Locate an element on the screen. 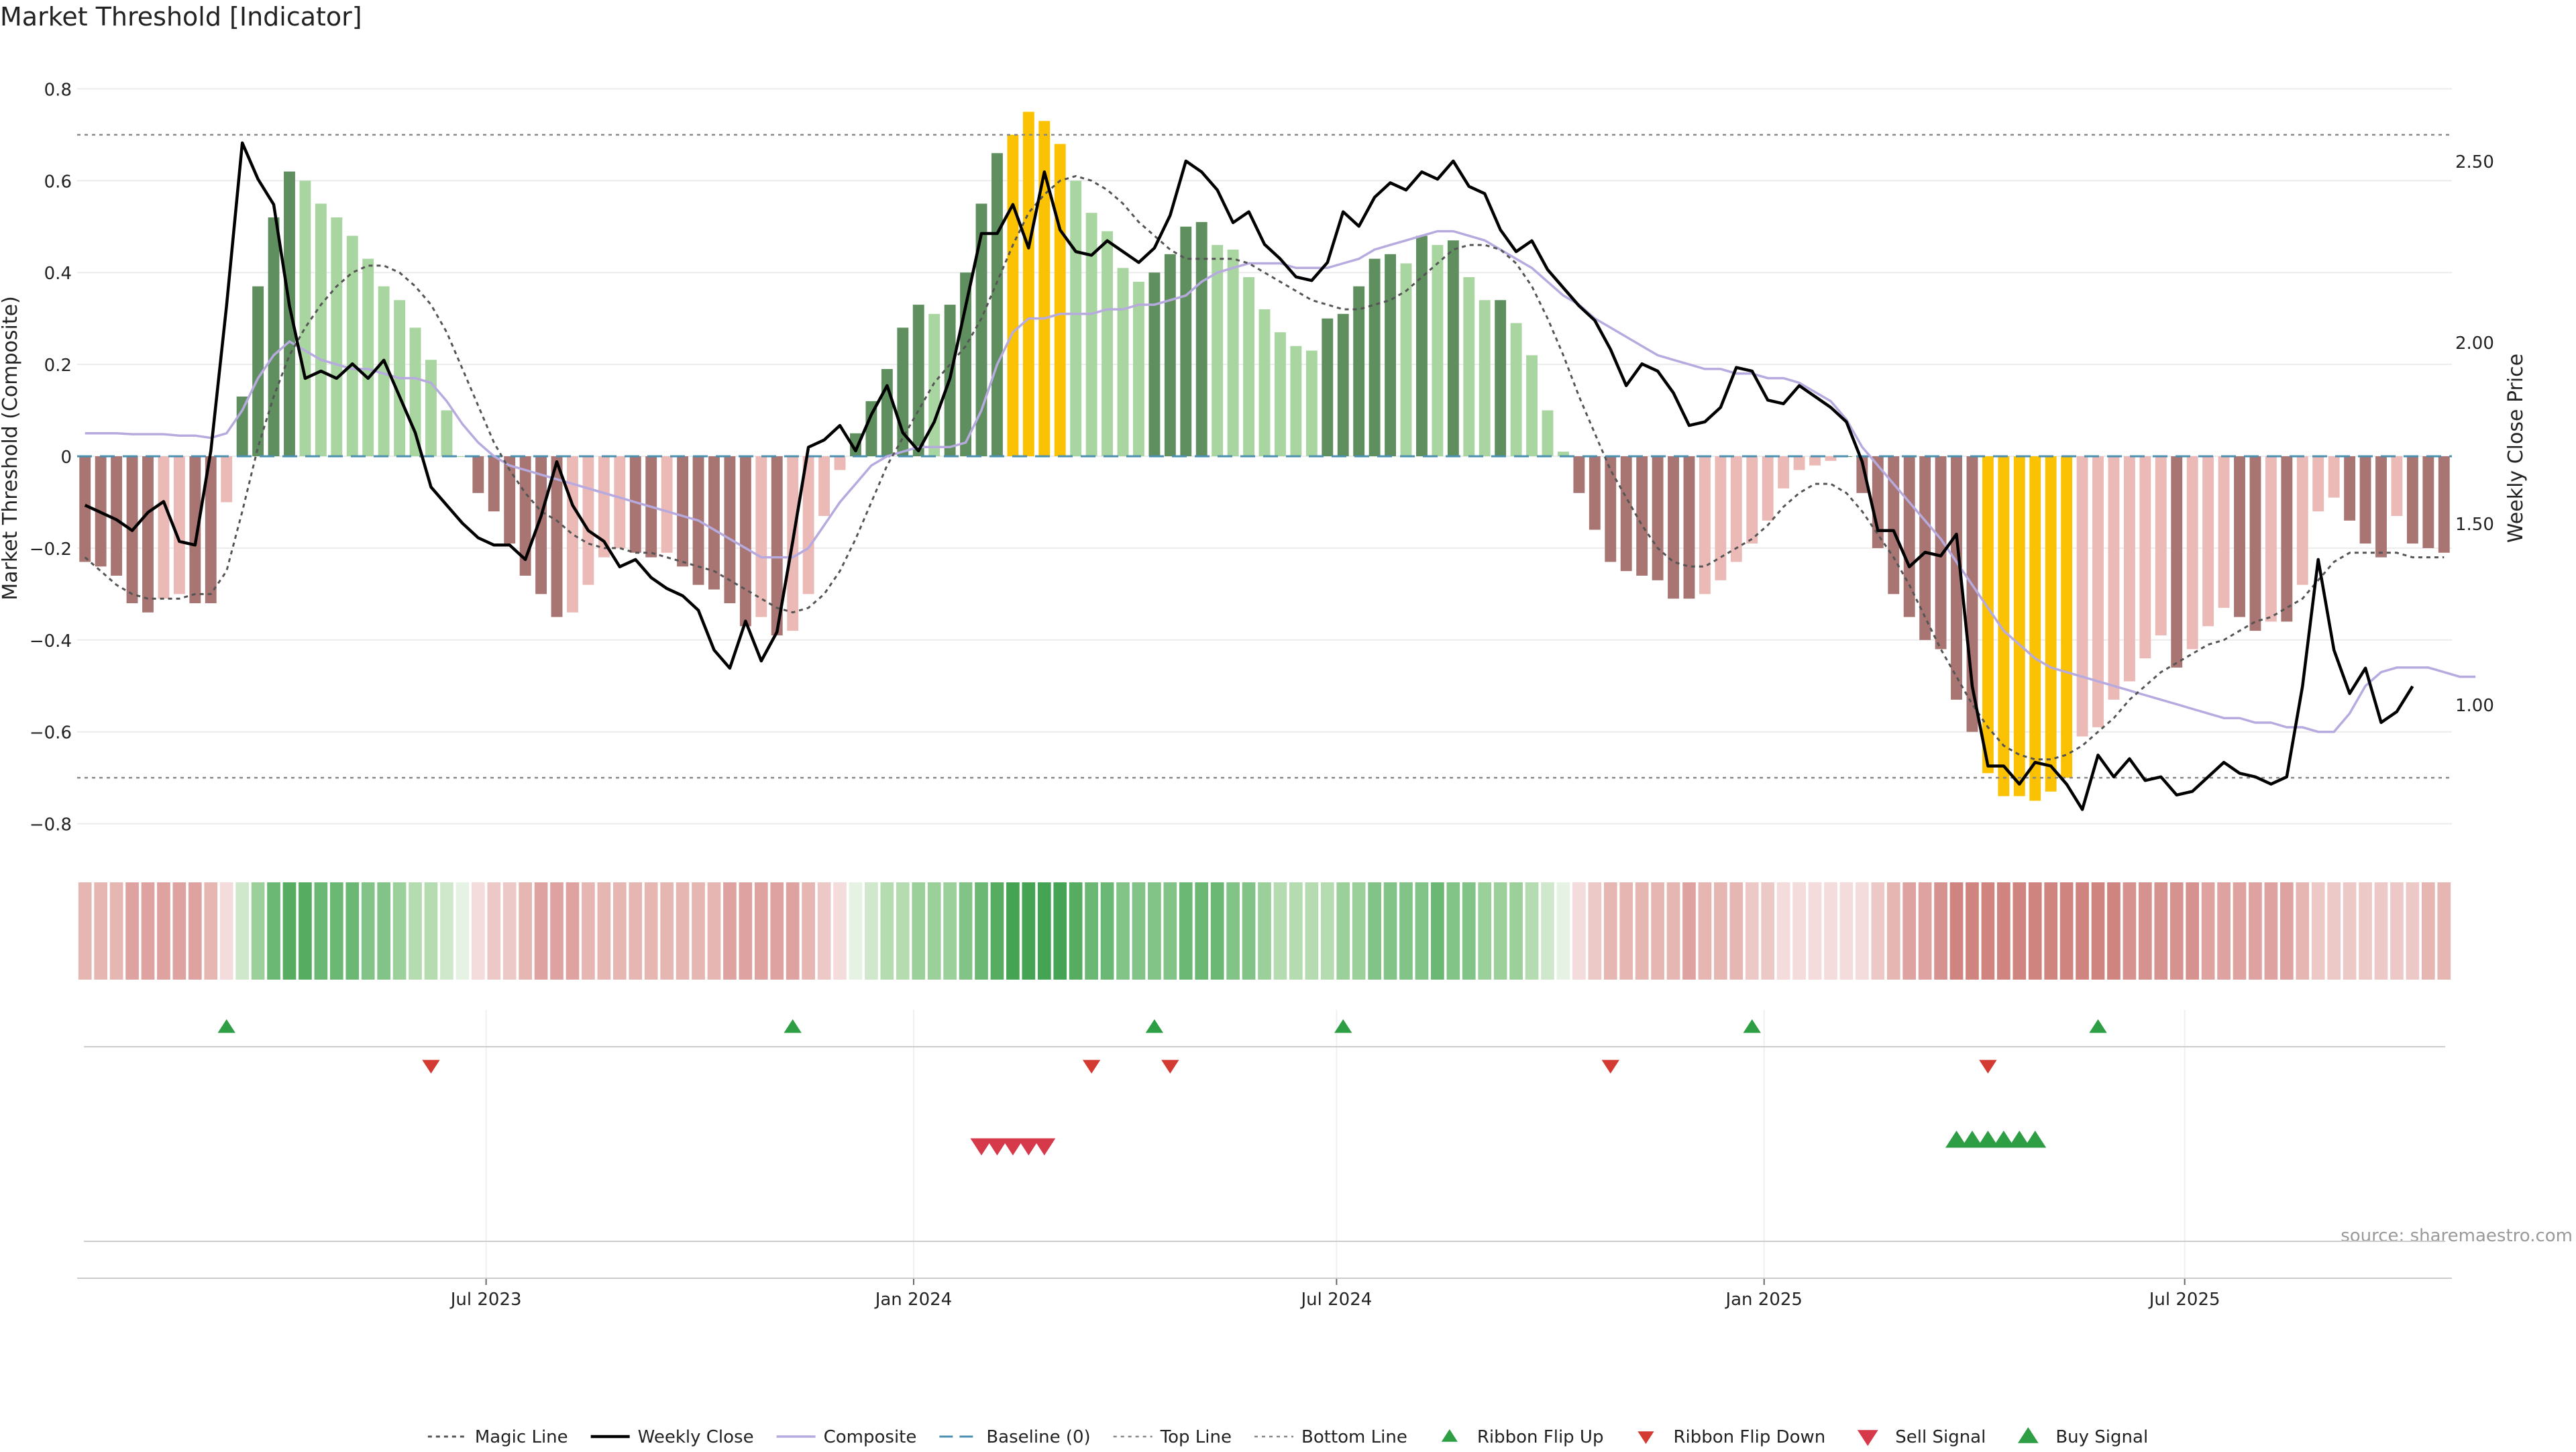 This screenshot has height=1452, width=2576. legend-label: Magic Line is located at coordinates (521, 1437).